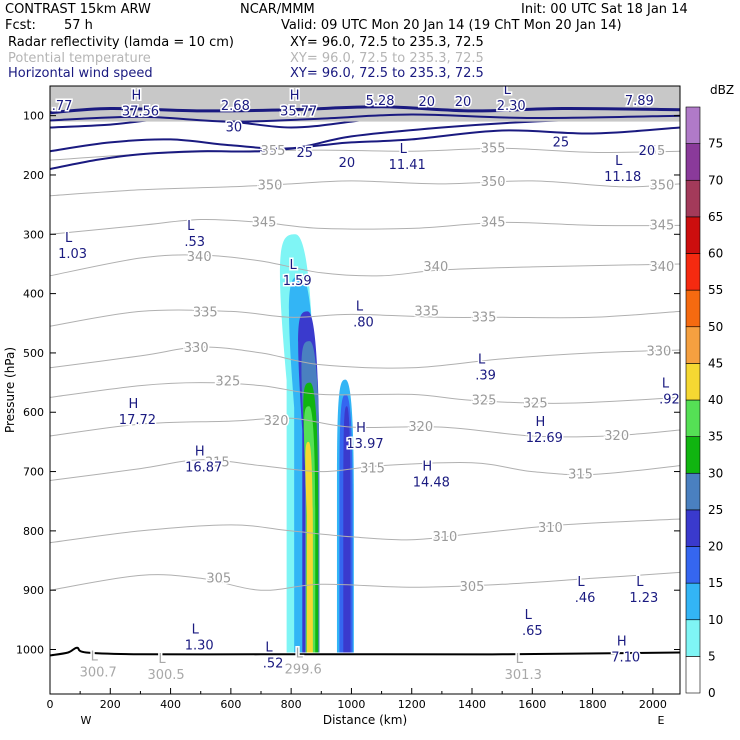 This screenshot has height=740, width=740. Describe the element at coordinates (715, 583) in the screenshot. I see `colorbar-level-label: 15` at that location.